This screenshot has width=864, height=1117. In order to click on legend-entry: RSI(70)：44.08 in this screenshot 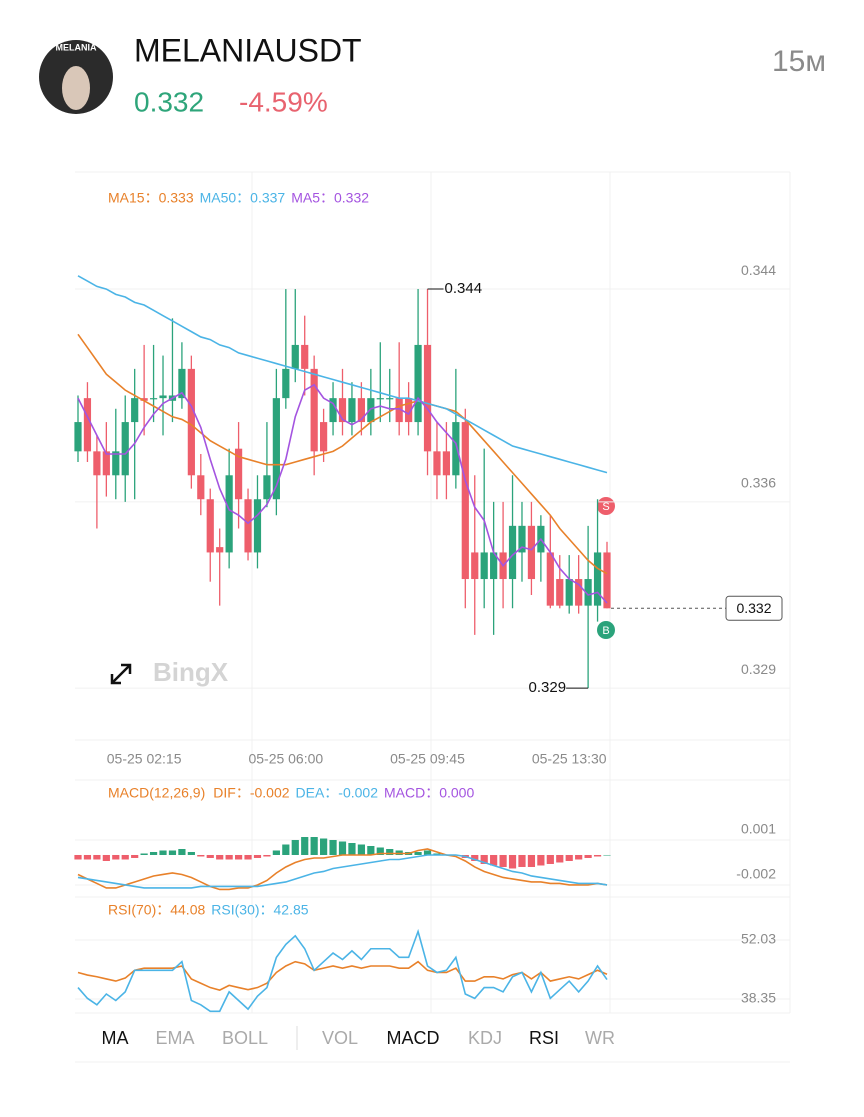, I will do `click(156, 910)`.